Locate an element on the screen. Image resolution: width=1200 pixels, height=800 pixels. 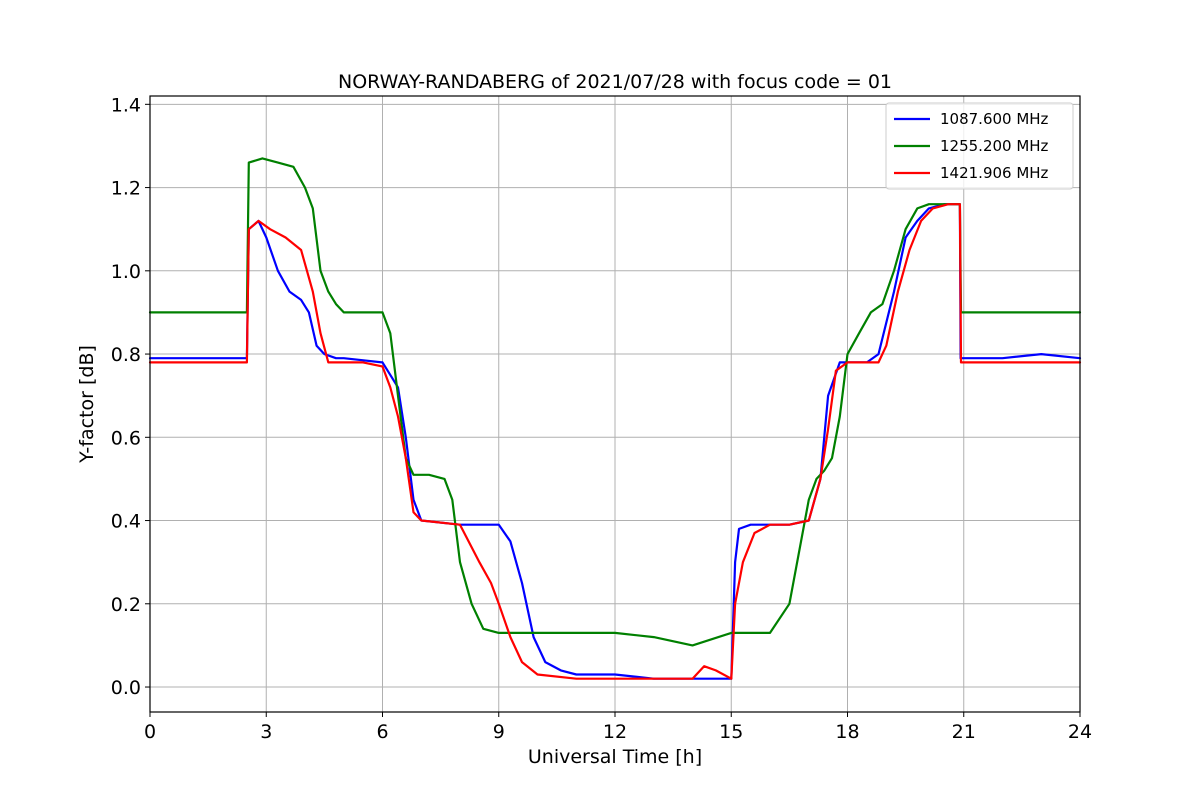
legend-label: 1087.600 MHz is located at coordinates (994, 119).